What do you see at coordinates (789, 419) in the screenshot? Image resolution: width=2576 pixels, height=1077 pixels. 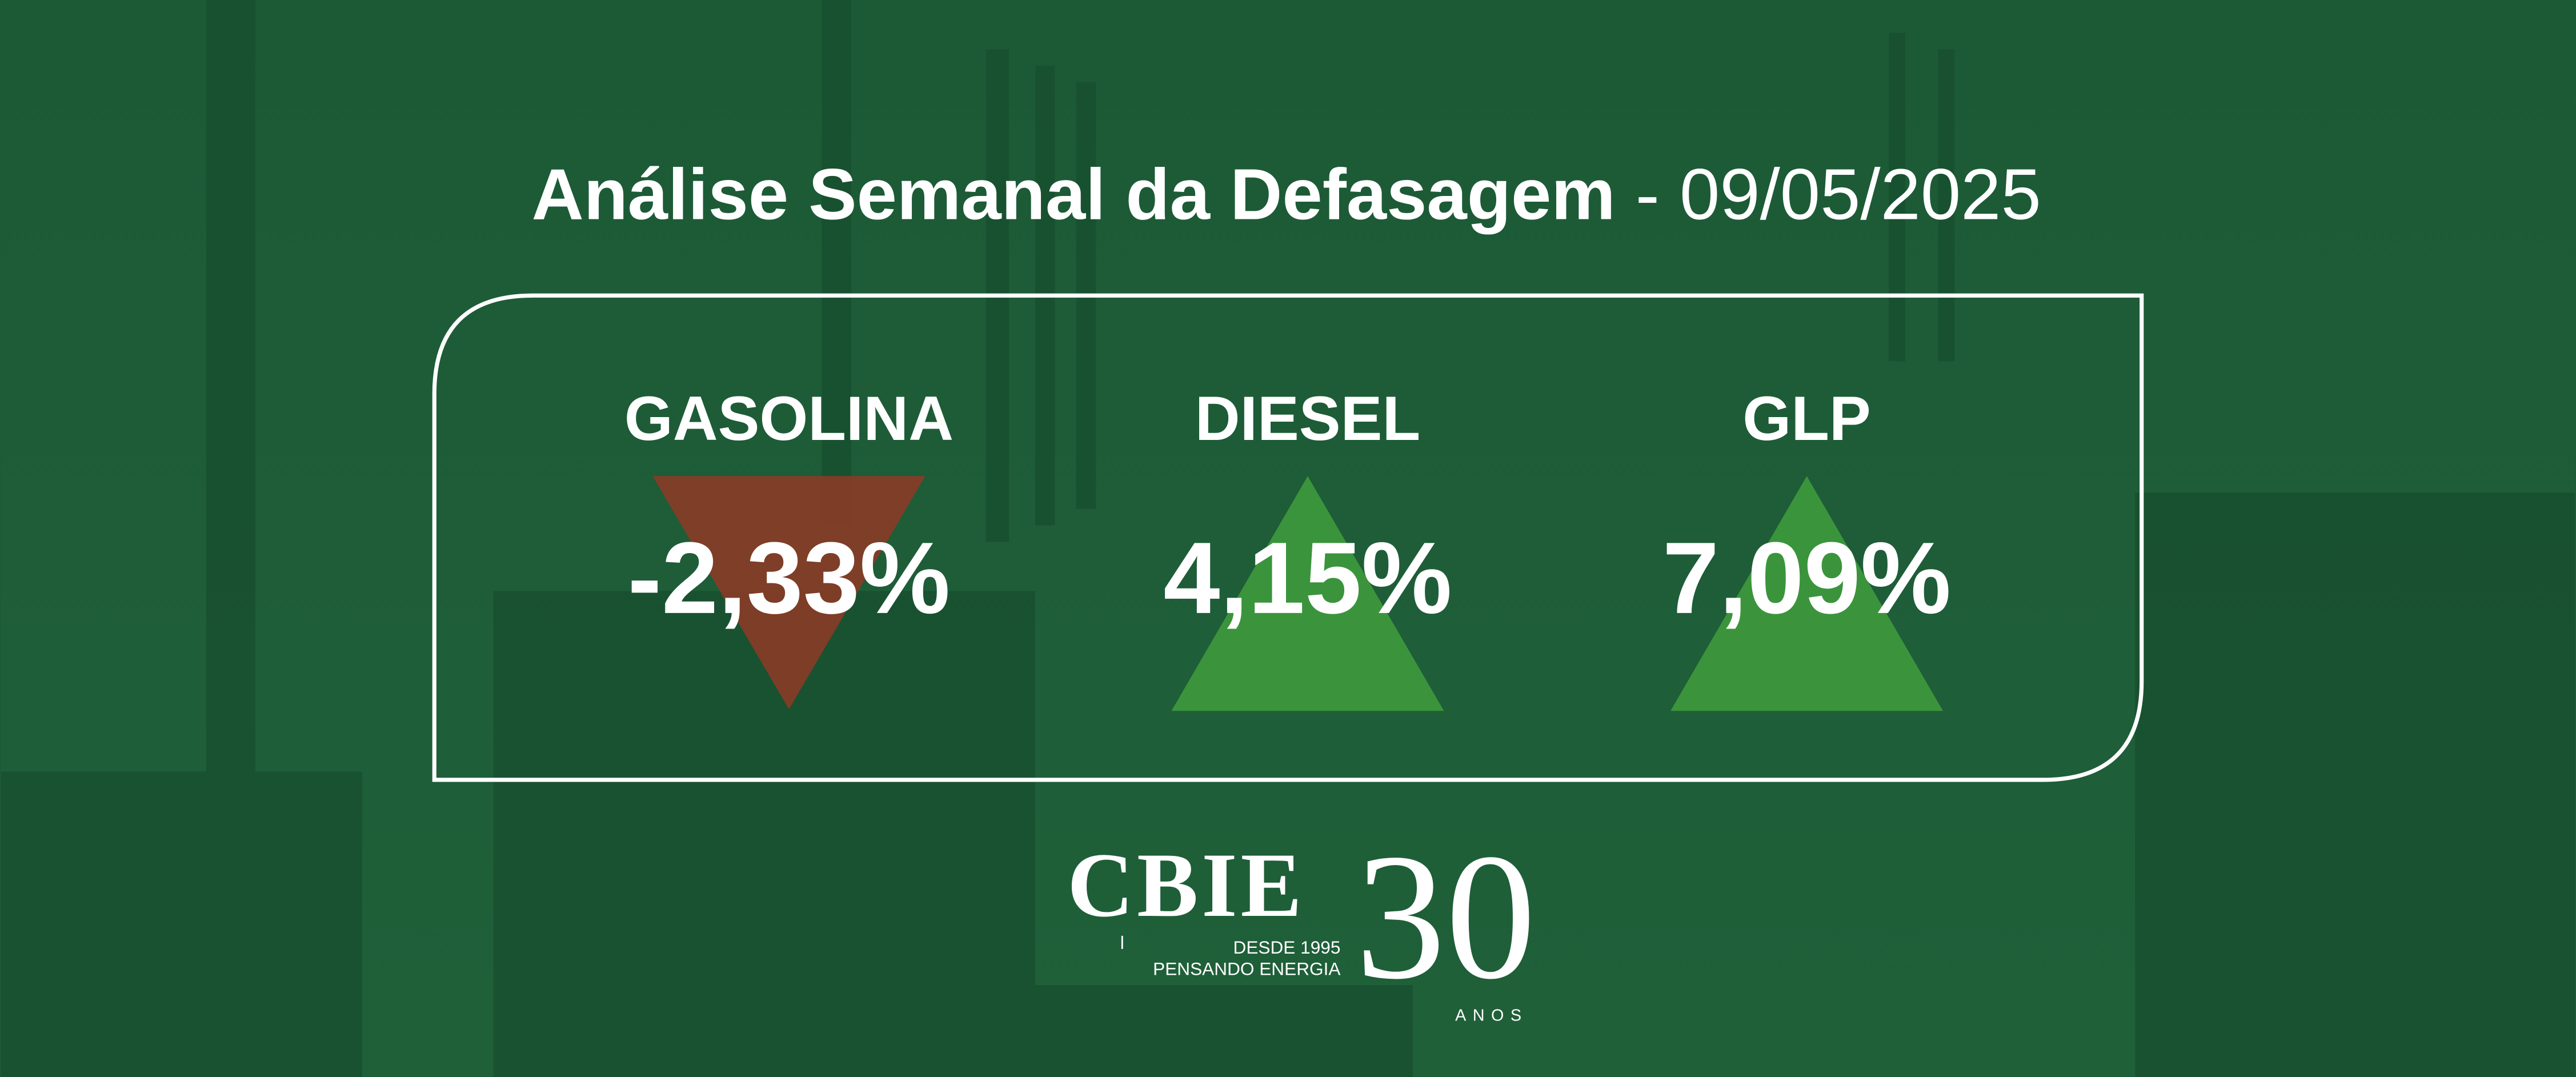 I see `fuel-name: GASOLINA` at bounding box center [789, 419].